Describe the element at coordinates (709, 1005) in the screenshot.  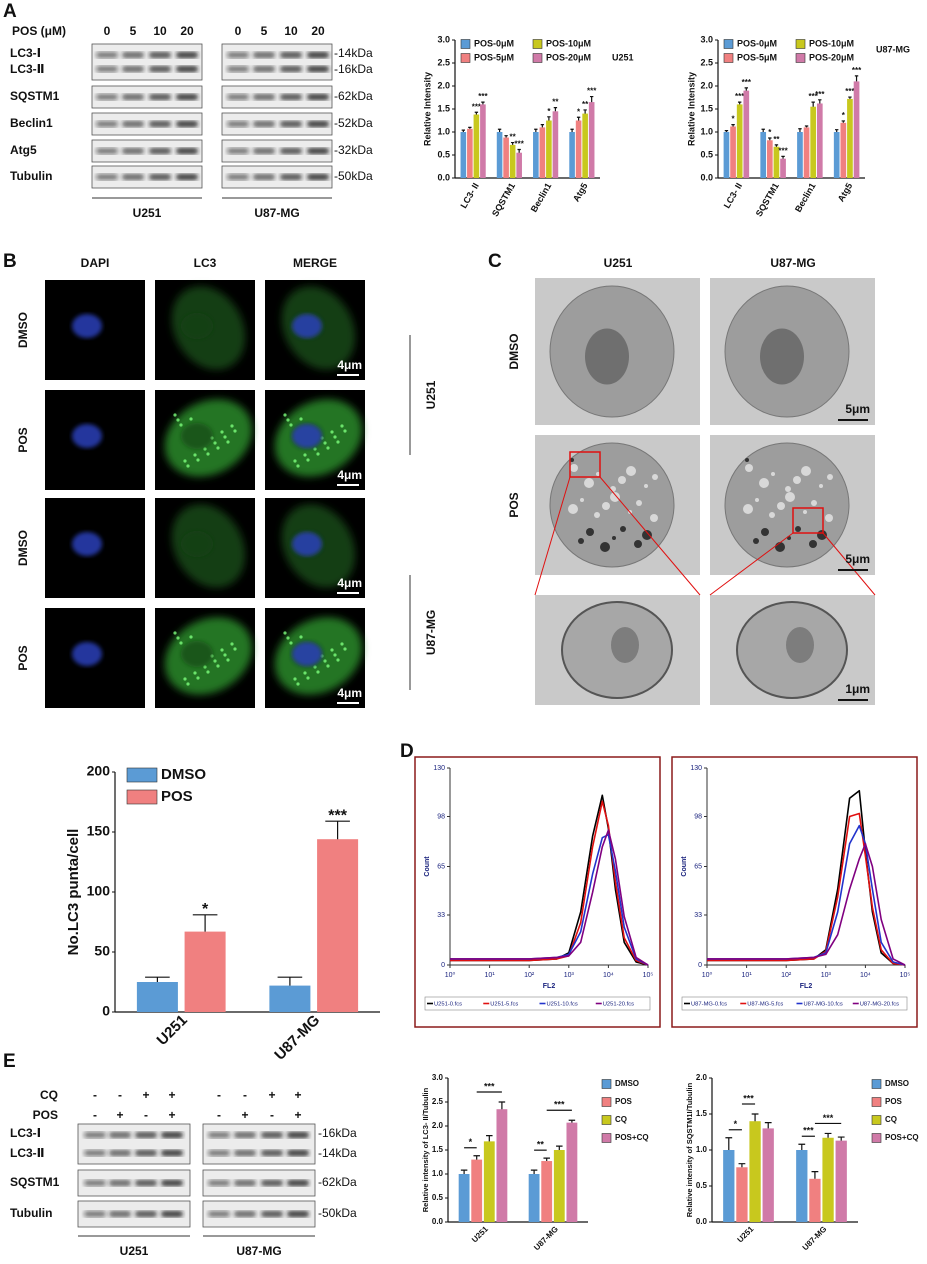
I see `legend-label: U87-MG-0.fcs` at that location.